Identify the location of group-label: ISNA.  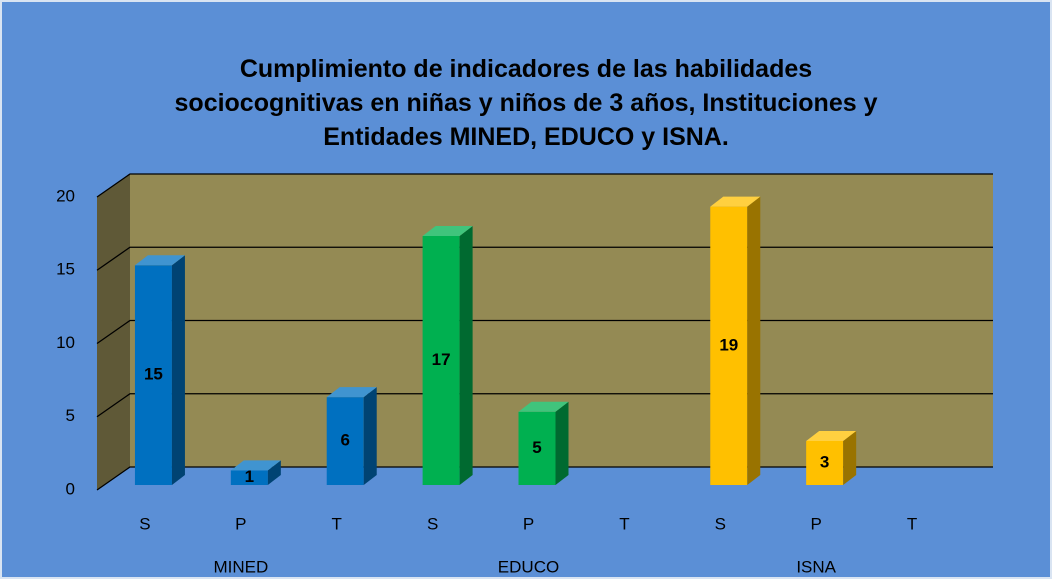
(816, 566).